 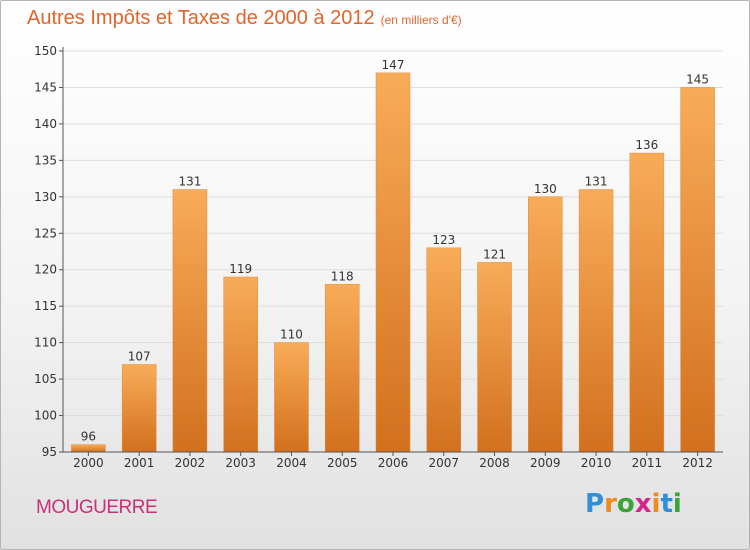 What do you see at coordinates (342, 463) in the screenshot?
I see `x-tick-label: 2005` at bounding box center [342, 463].